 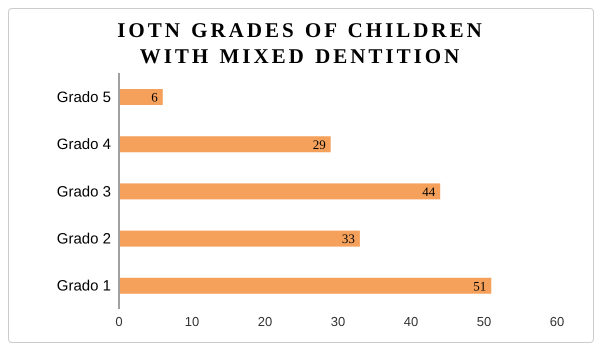 What do you see at coordinates (154, 97) in the screenshot?
I see `data-label: 6` at bounding box center [154, 97].